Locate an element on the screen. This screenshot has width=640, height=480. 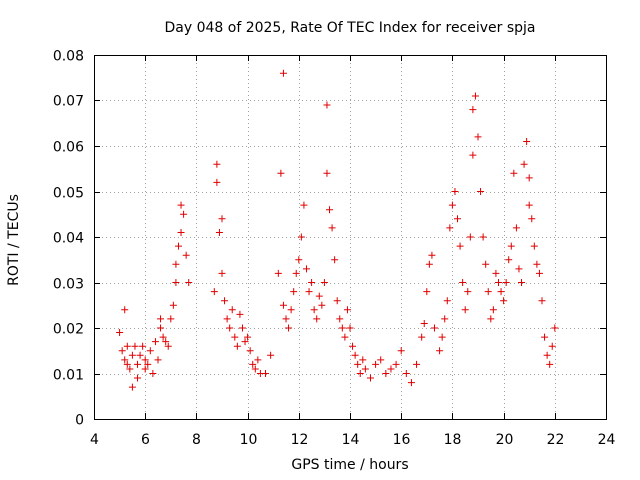
y-tick-label: 0.06 is located at coordinates (68, 148).